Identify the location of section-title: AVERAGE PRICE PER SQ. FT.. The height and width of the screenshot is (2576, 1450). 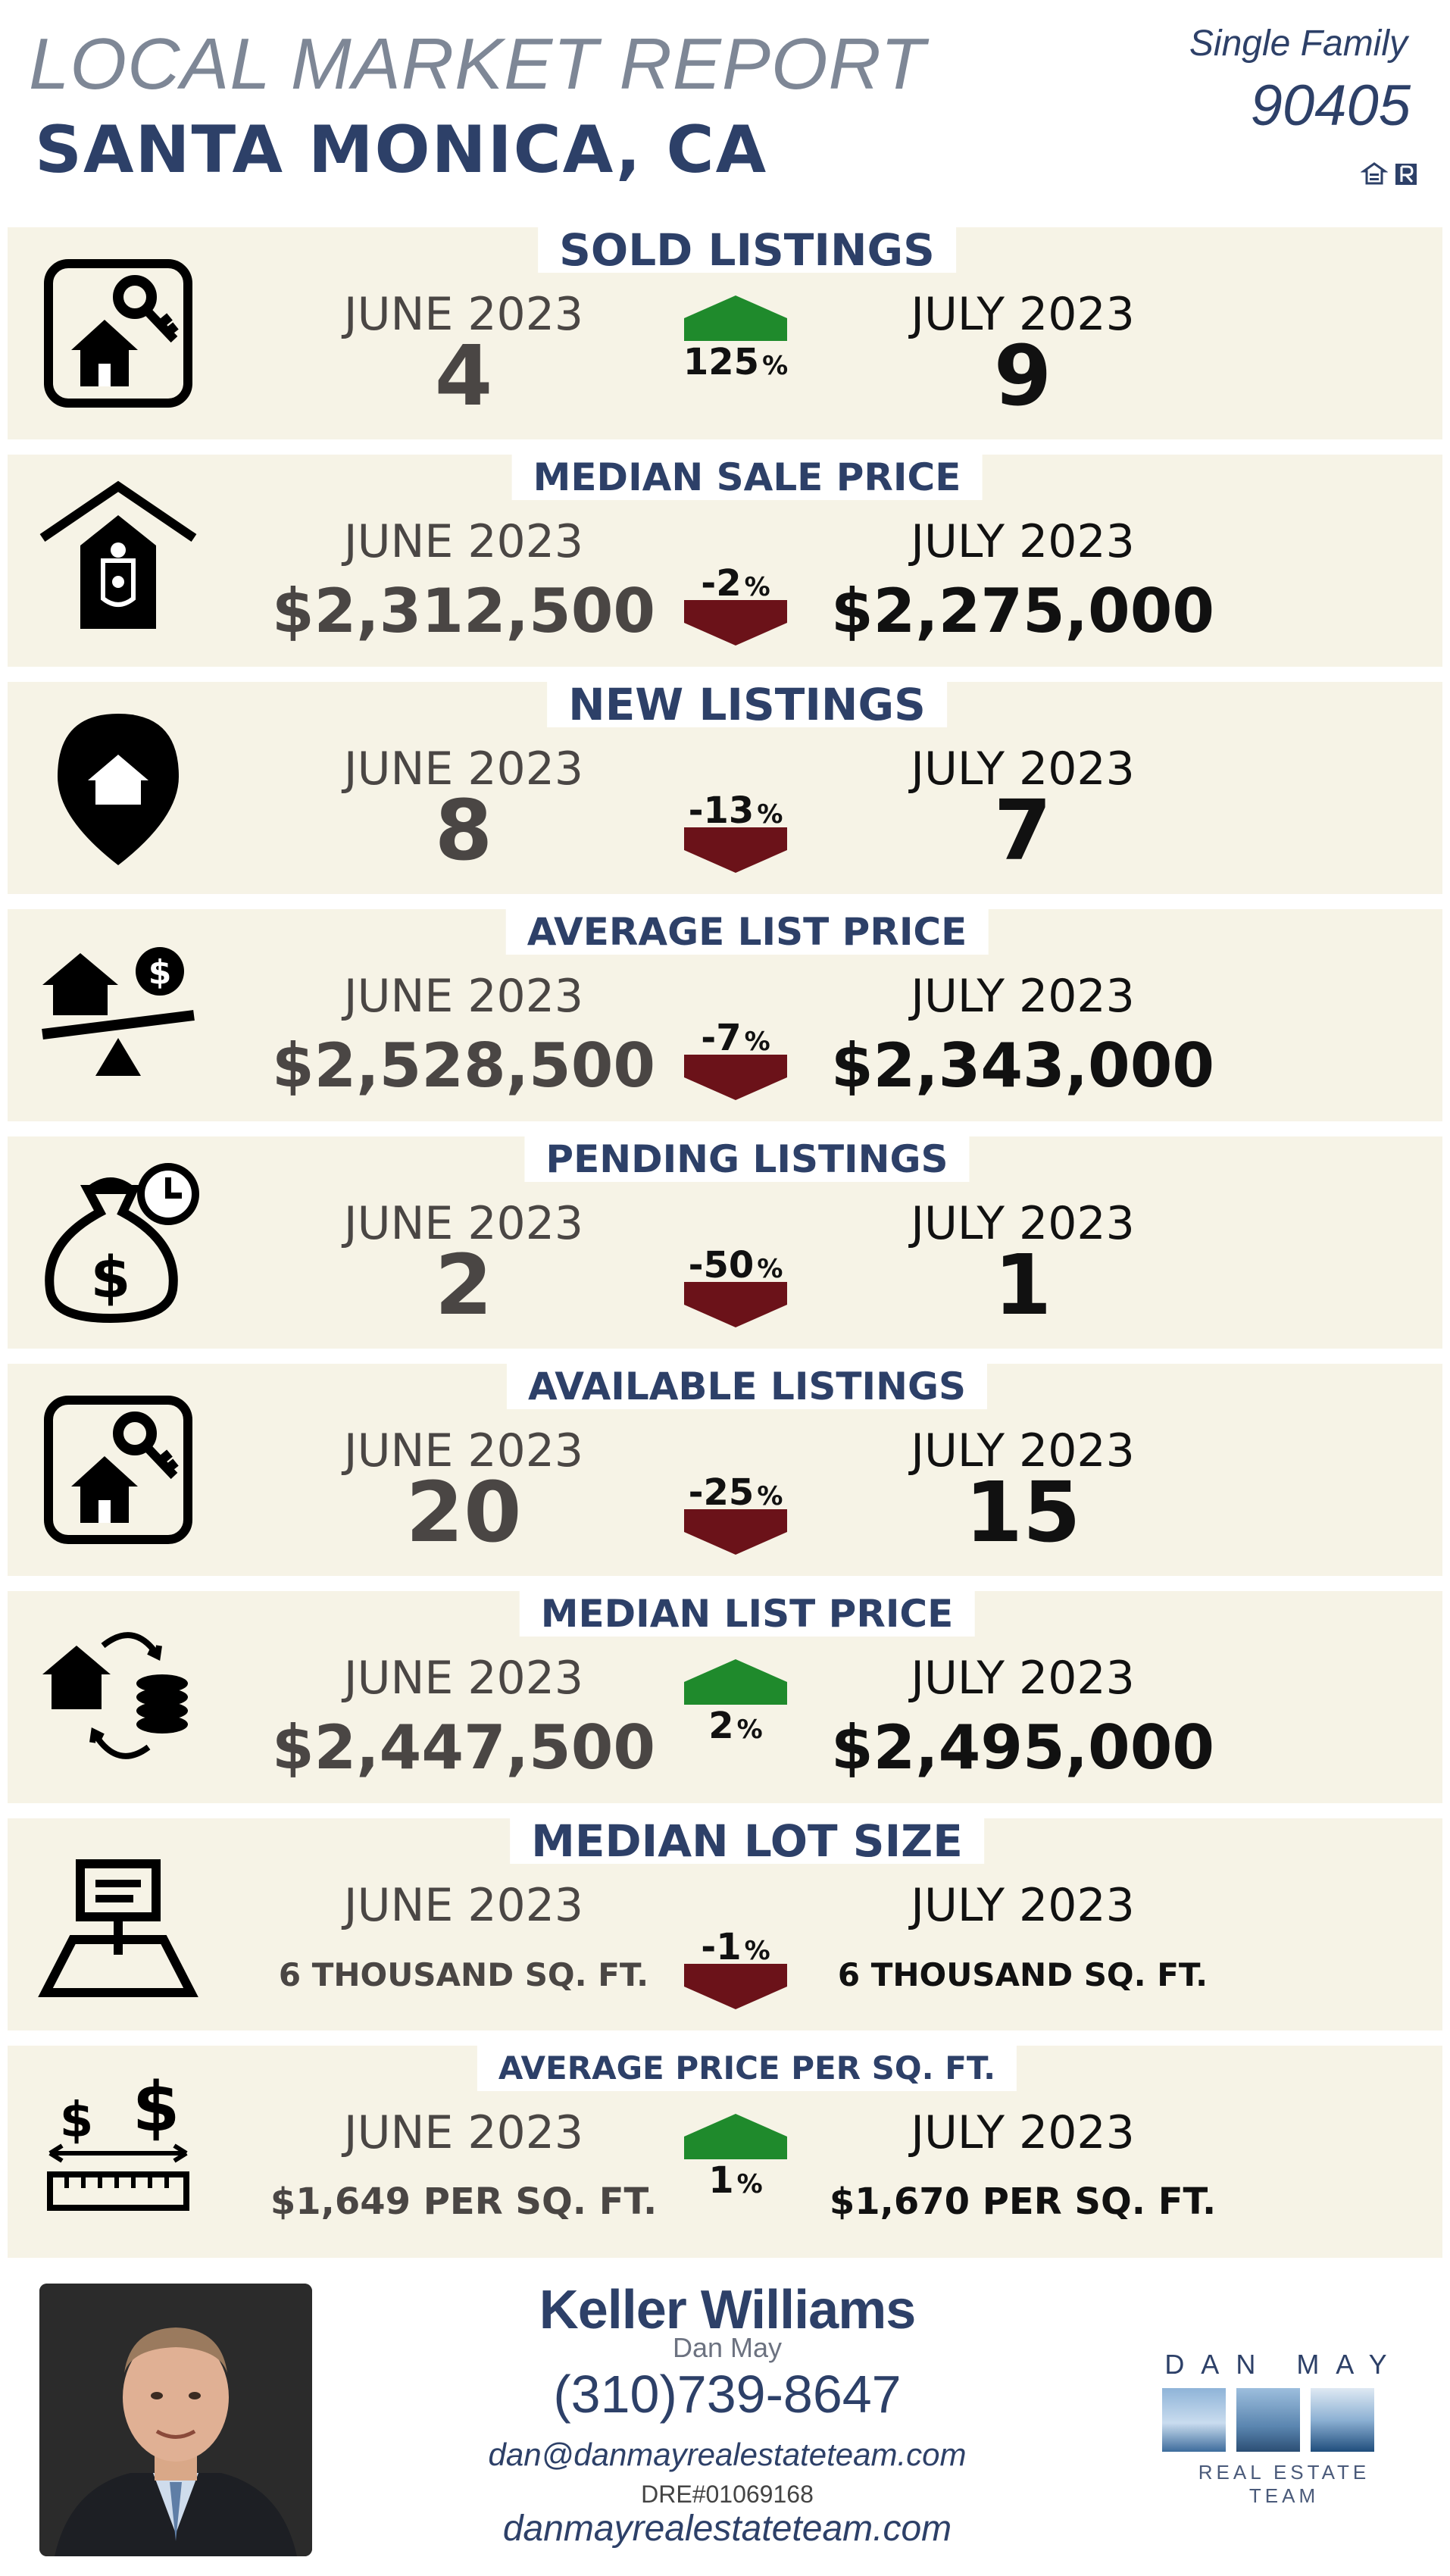
(747, 2064).